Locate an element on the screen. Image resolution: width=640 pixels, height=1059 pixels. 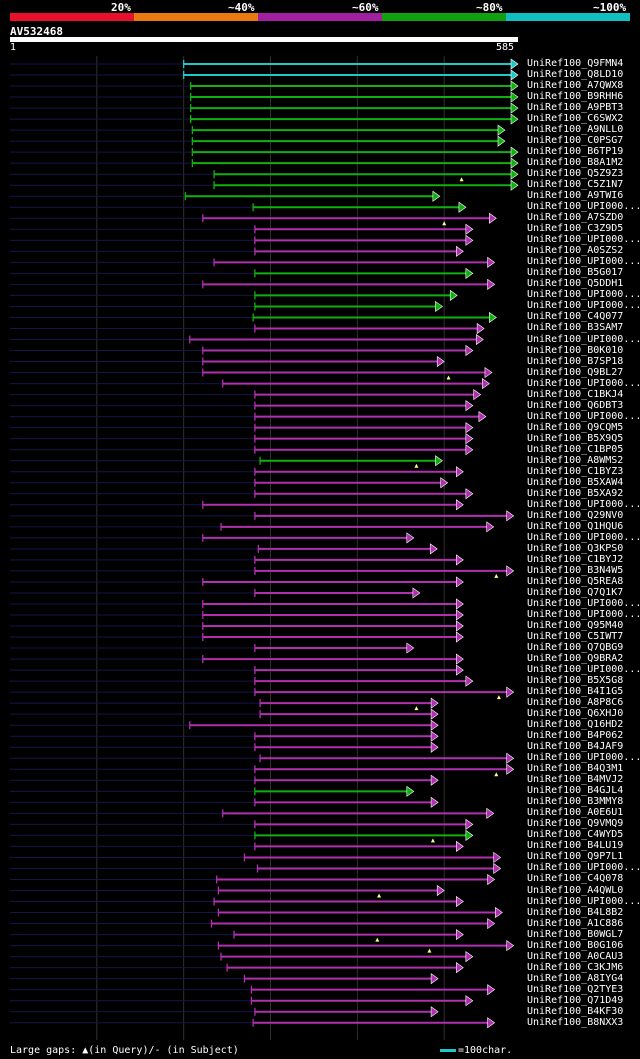
hit-label: UniRef100_Q9FMN4 is located at coordinates (575, 63).